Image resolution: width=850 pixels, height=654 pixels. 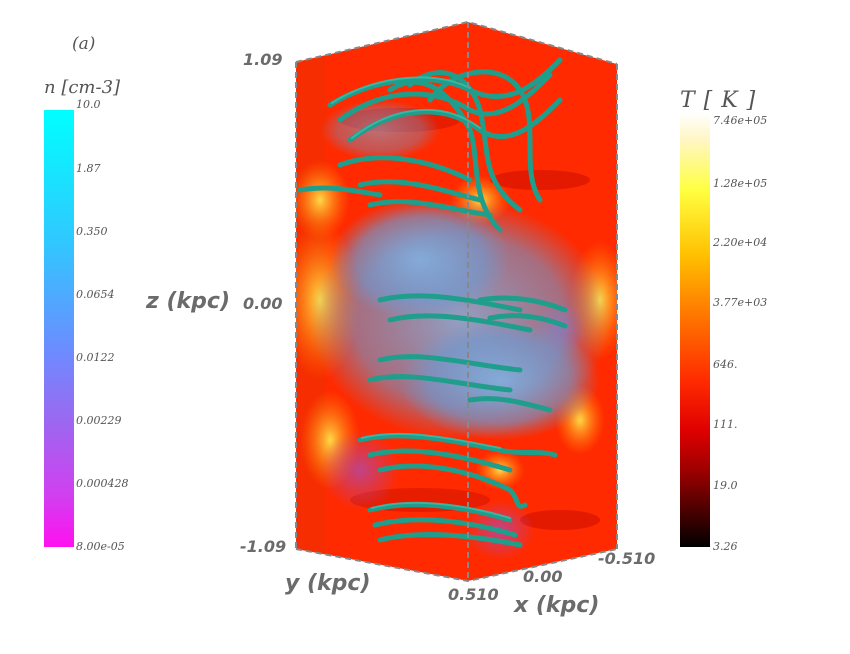 I want to click on low-density-region, so click(x=360, y=470).